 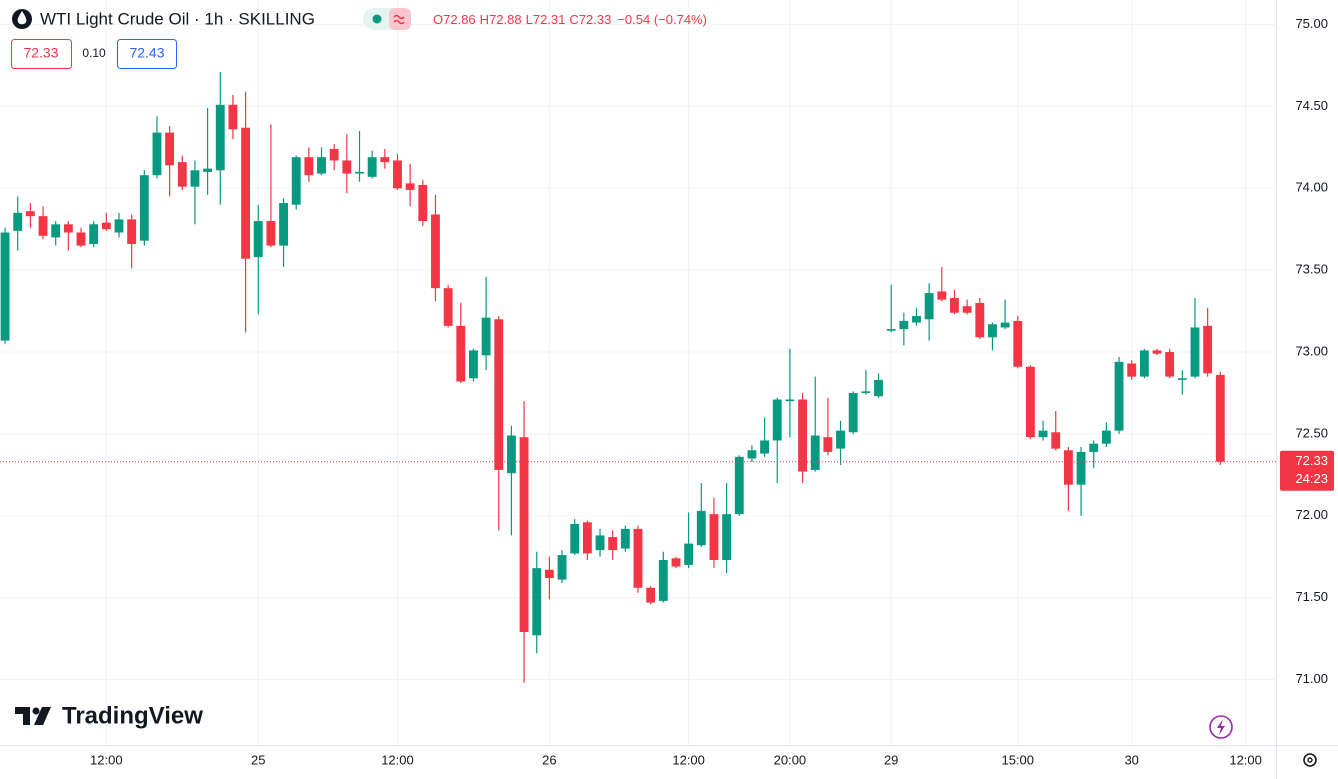 I want to click on tradingview-logo: TradingView, so click(x=109, y=715).